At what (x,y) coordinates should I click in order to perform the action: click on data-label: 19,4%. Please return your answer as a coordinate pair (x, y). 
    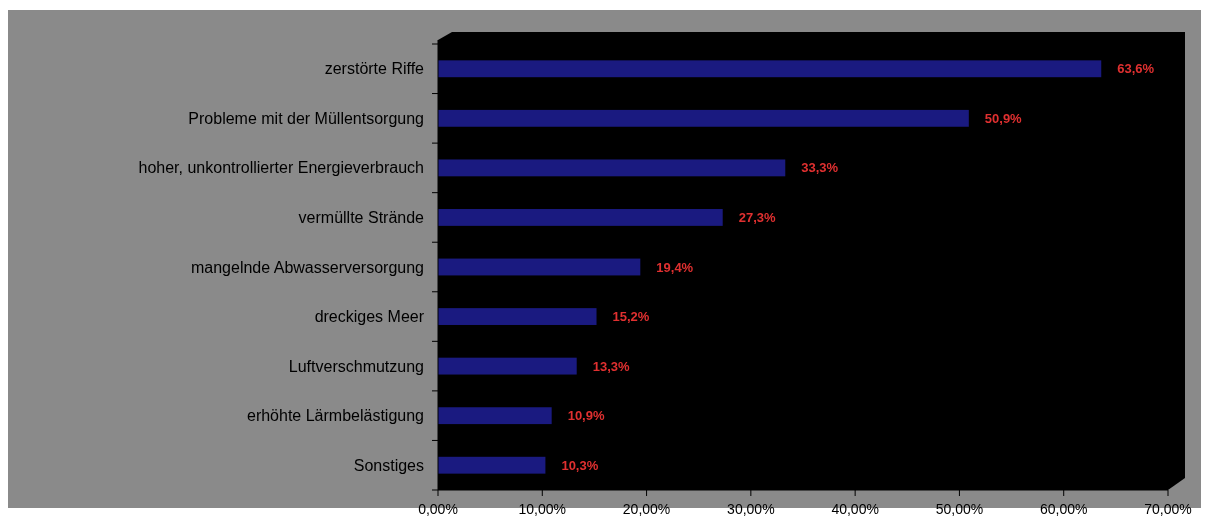
    Looking at the image, I should click on (675, 267).